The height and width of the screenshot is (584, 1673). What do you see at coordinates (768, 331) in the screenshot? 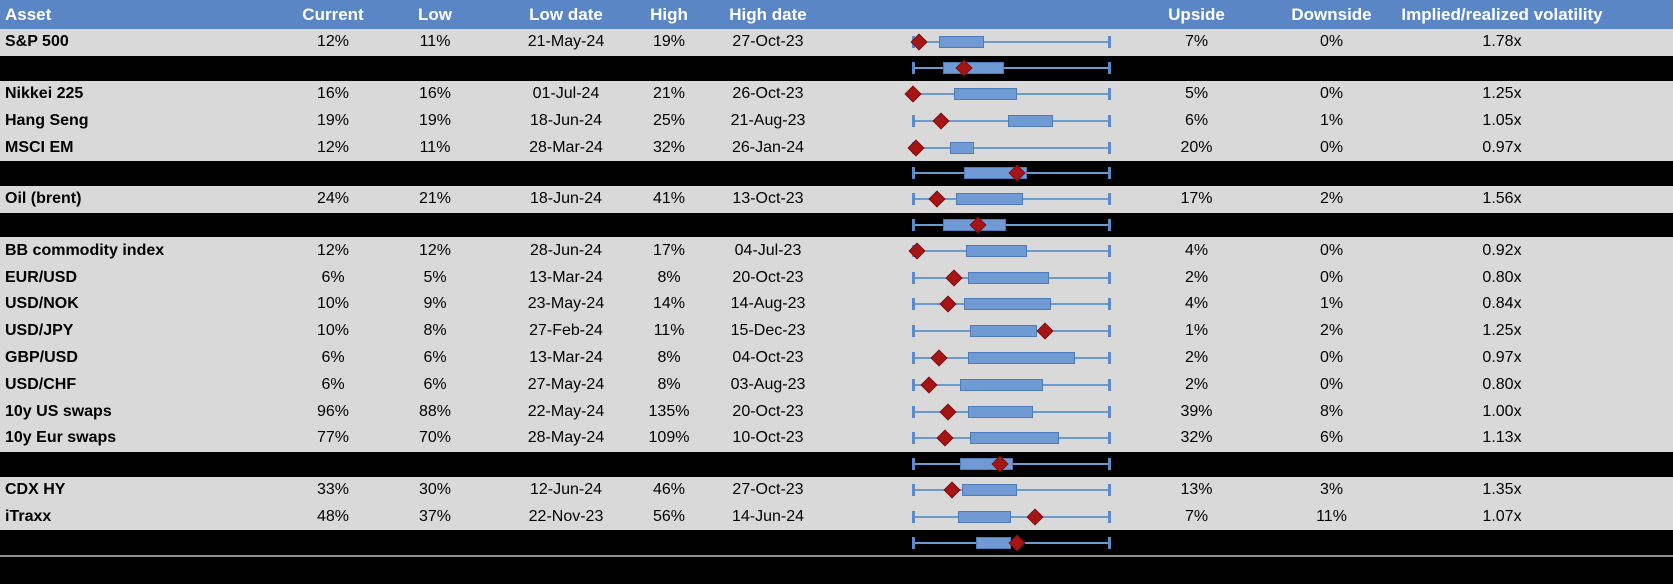
I see `cell-high-date: 15-Dec-23` at bounding box center [768, 331].